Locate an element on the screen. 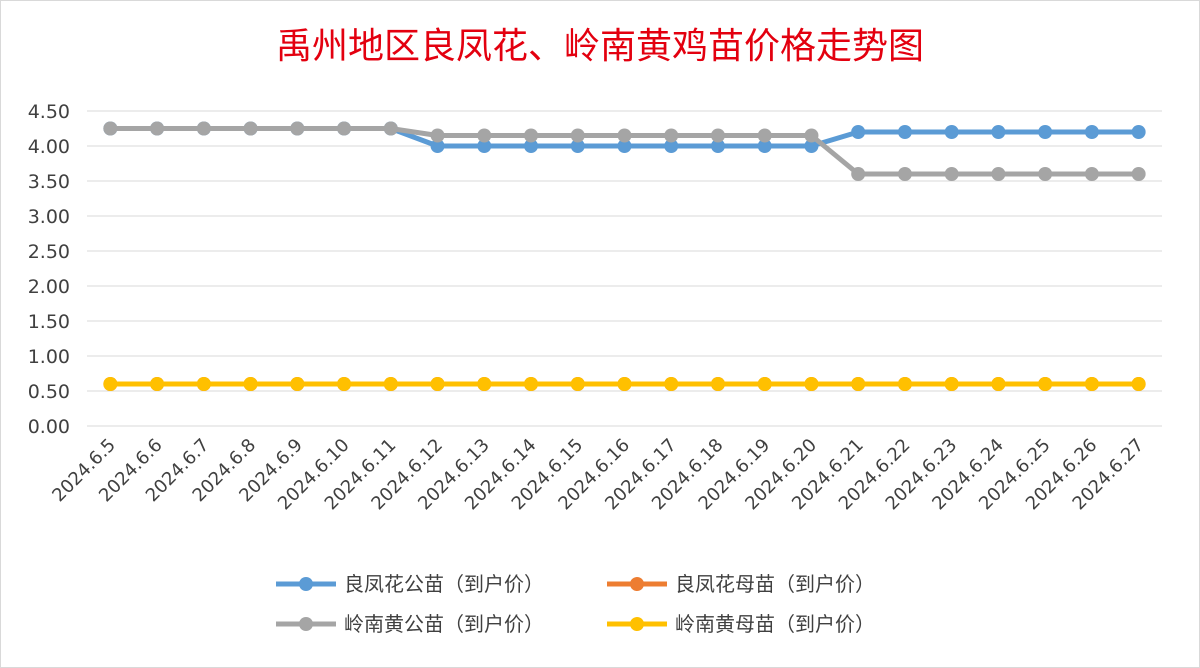 The image size is (1200, 668). legend-label: 良凤花公苗（到户价） is located at coordinates (444, 584).